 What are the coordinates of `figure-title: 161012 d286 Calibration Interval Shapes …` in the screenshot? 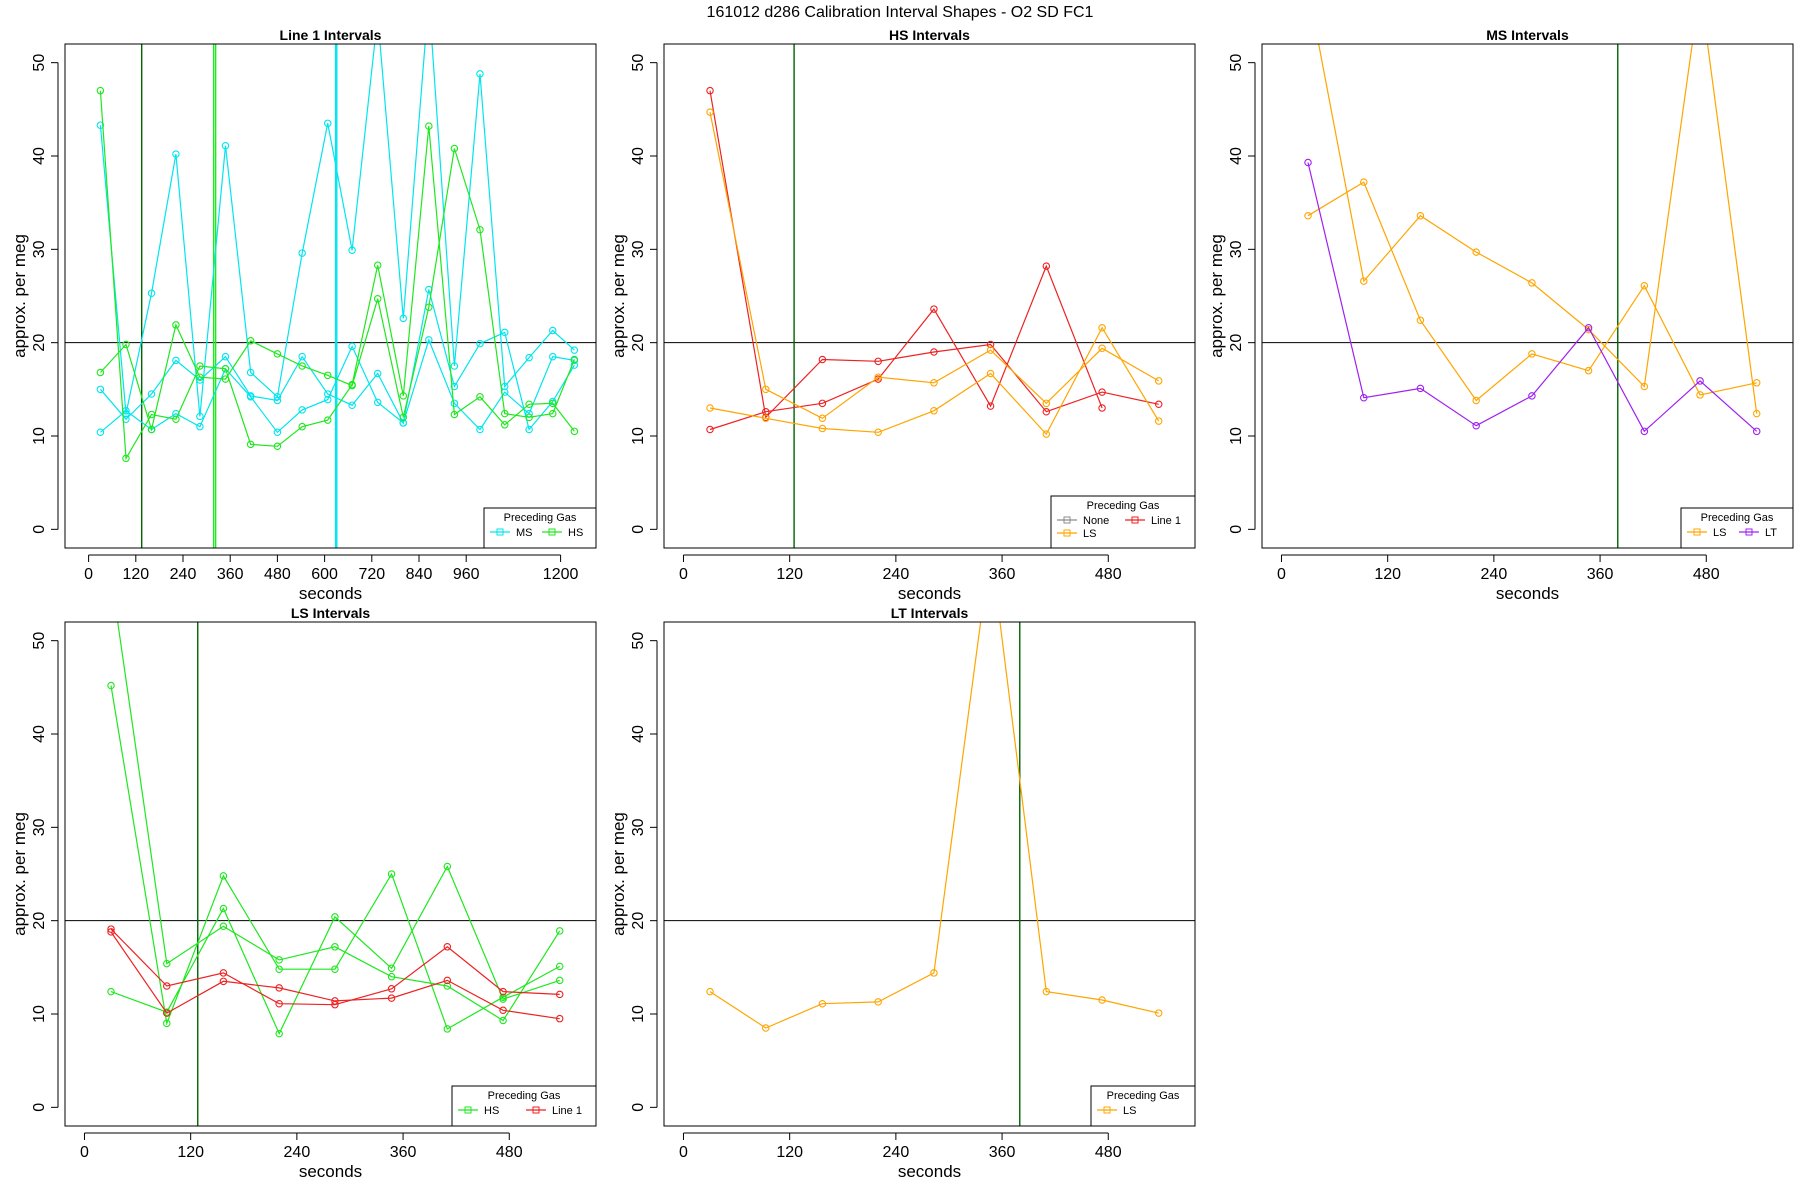 It's located at (900, 12).